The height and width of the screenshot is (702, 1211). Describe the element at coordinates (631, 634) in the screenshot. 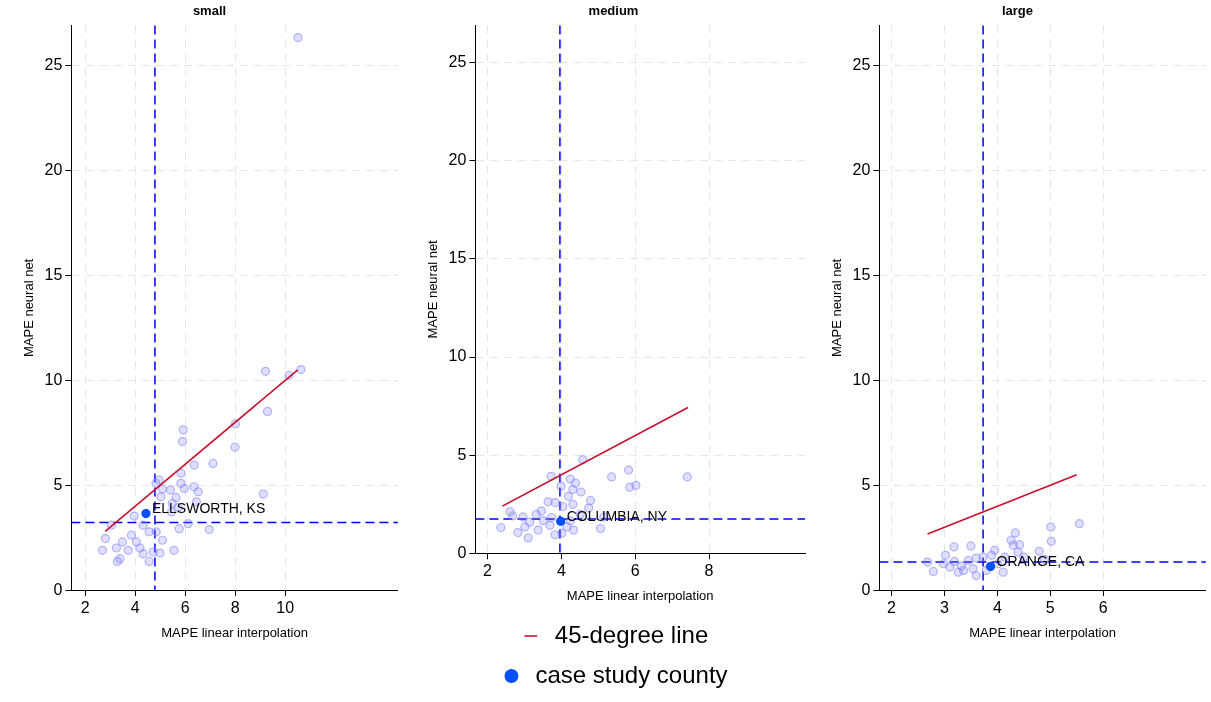

I see `legend-label: 45-degree line` at that location.